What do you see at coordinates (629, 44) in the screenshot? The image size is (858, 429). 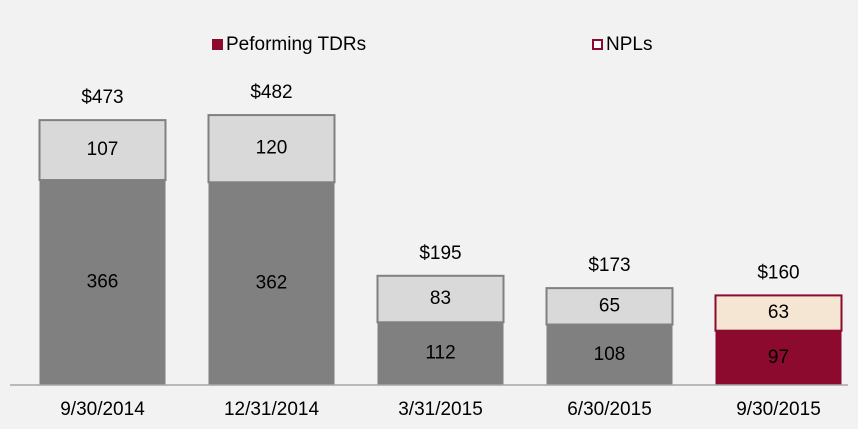 I see `legend-label: NPLs` at bounding box center [629, 44].